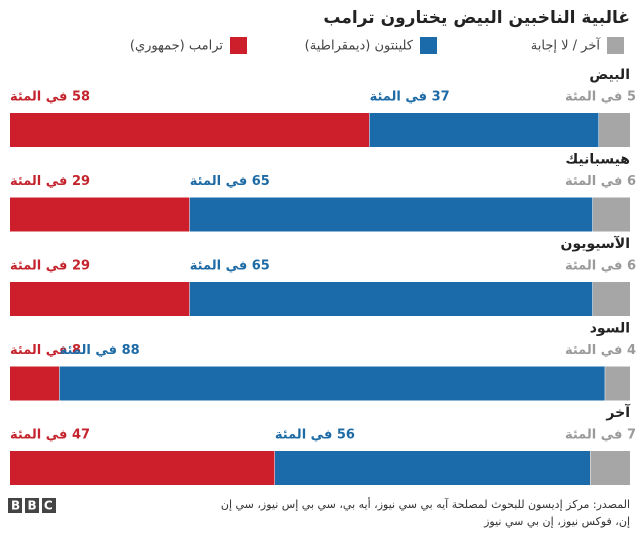 The image size is (640, 533). What do you see at coordinates (50, 435) in the screenshot?
I see `value-label: 47 في المئة` at bounding box center [50, 435].